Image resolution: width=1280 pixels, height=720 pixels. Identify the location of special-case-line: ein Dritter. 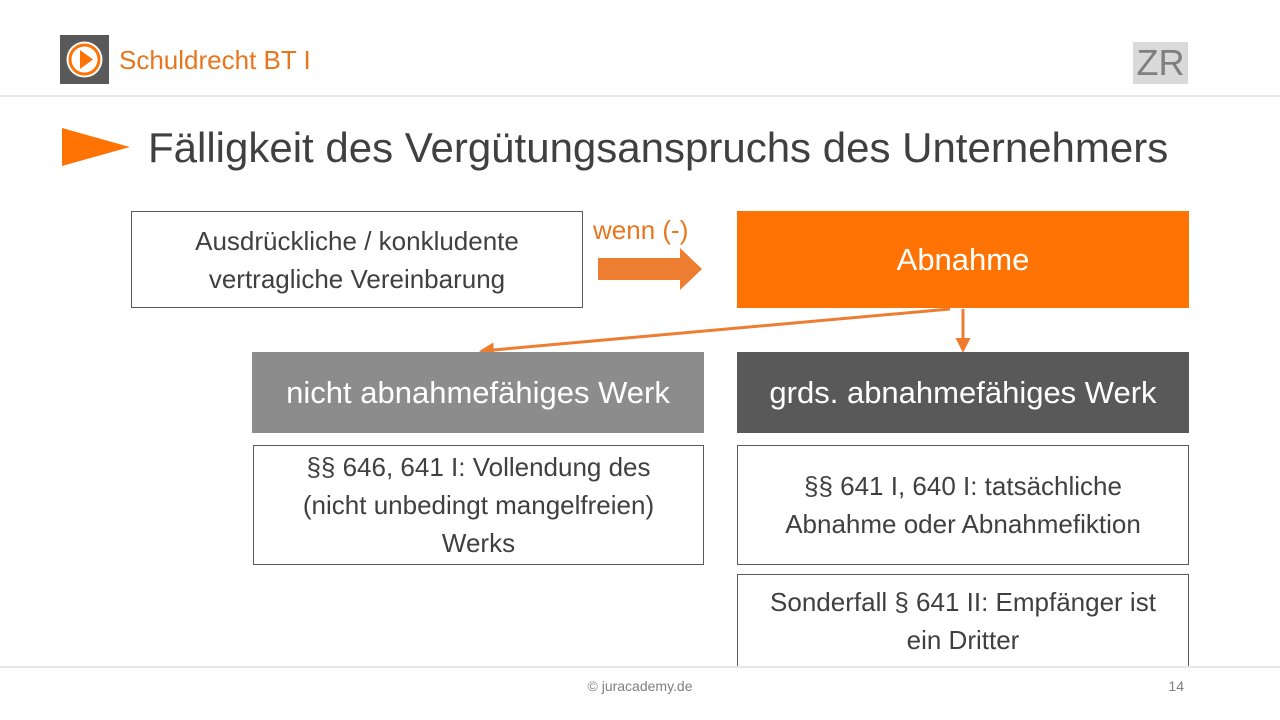
(963, 639).